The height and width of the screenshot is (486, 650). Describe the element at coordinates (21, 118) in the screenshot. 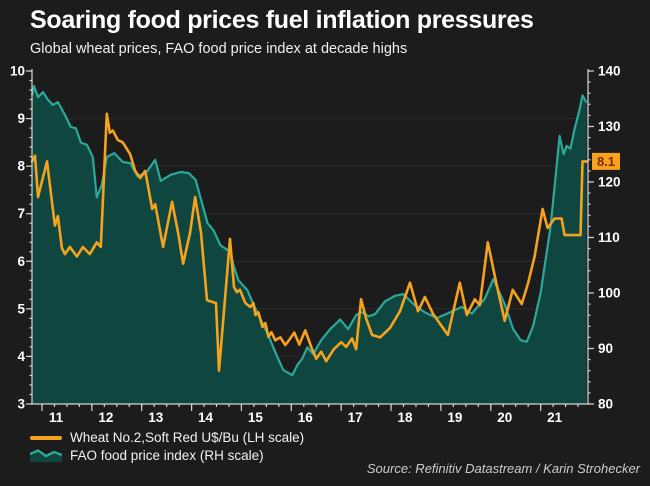

I see `left-axis-tick-label: 9` at that location.